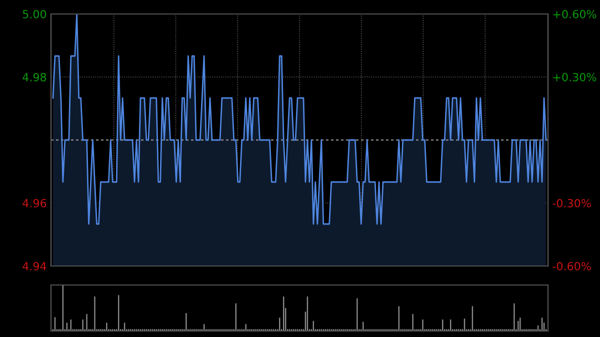  I want to click on y-tick-label: 5.00, so click(34, 14).